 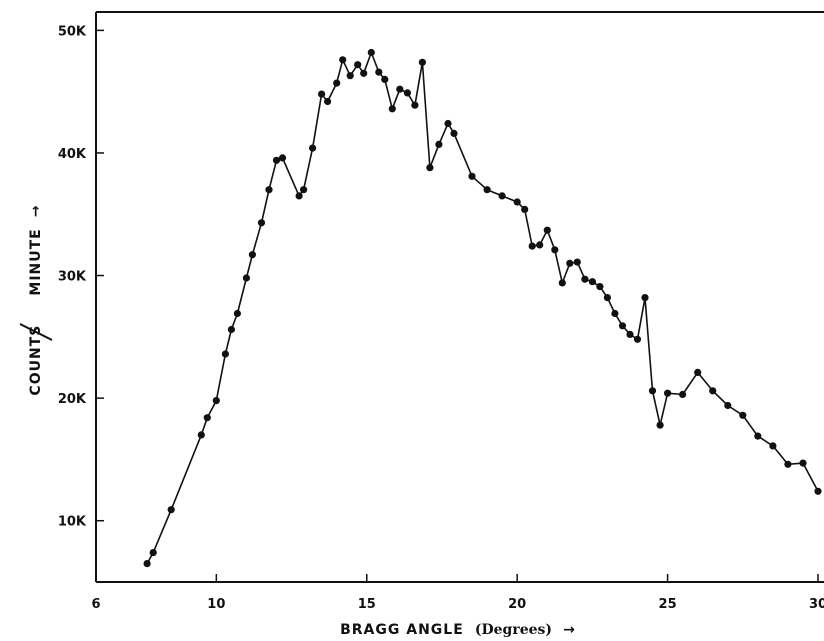 I want to click on x-axis-title: BRAGG ANGLE (Degrees) →, so click(x=458, y=628).